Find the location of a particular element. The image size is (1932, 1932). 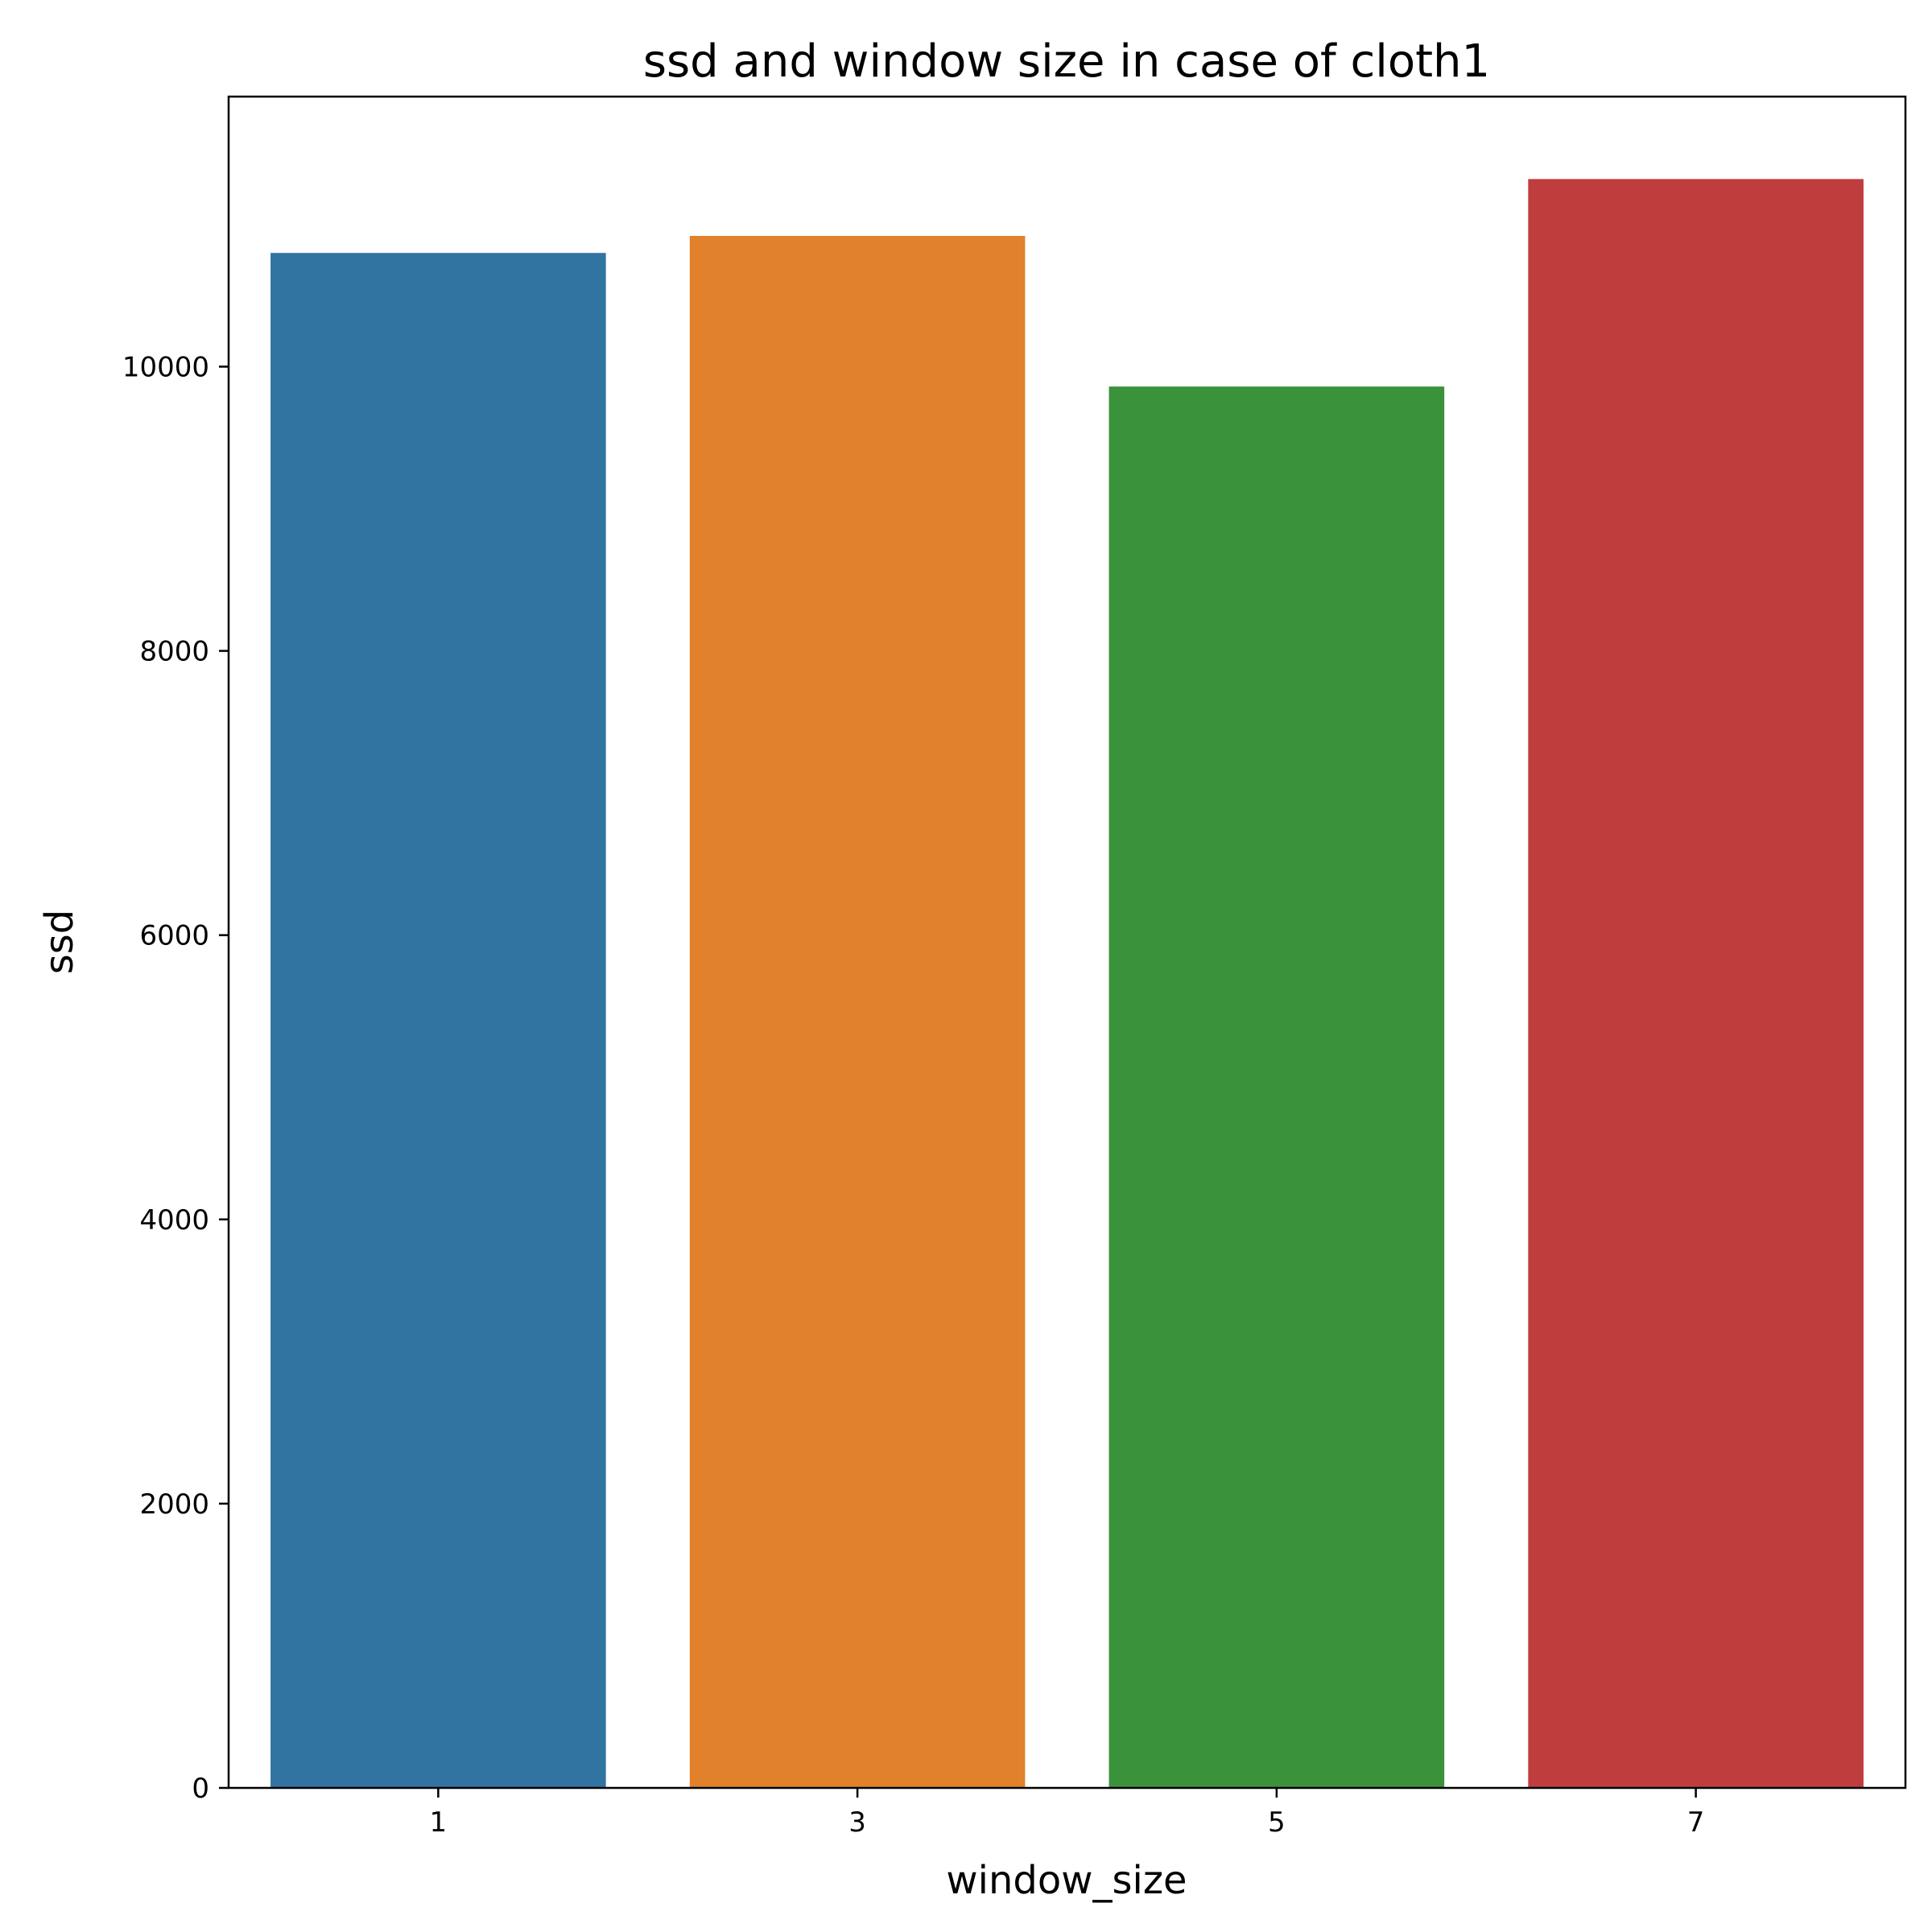

x-axis: 1 3 5 7 is located at coordinates (1067, 1813).